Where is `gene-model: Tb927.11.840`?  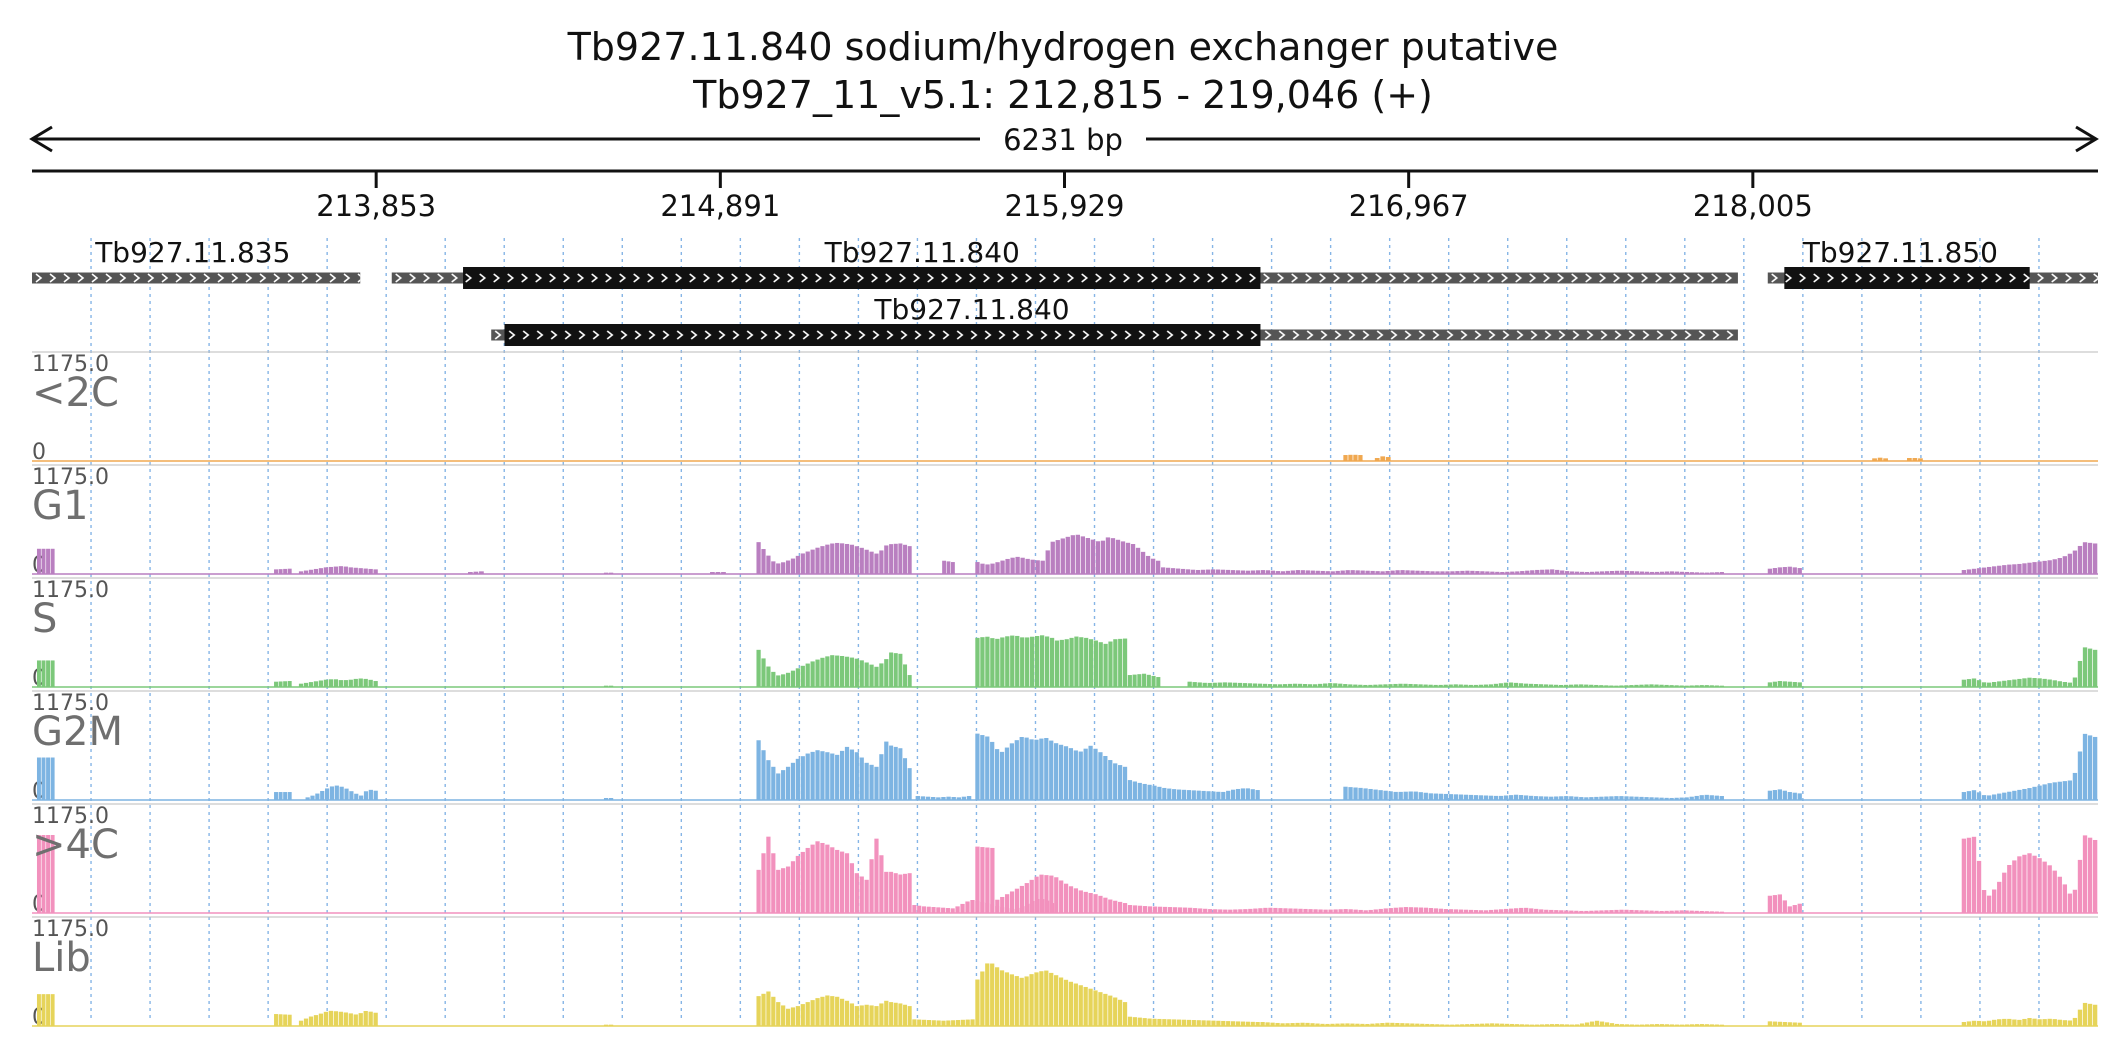 gene-model: Tb927.11.840 is located at coordinates (1114, 319).